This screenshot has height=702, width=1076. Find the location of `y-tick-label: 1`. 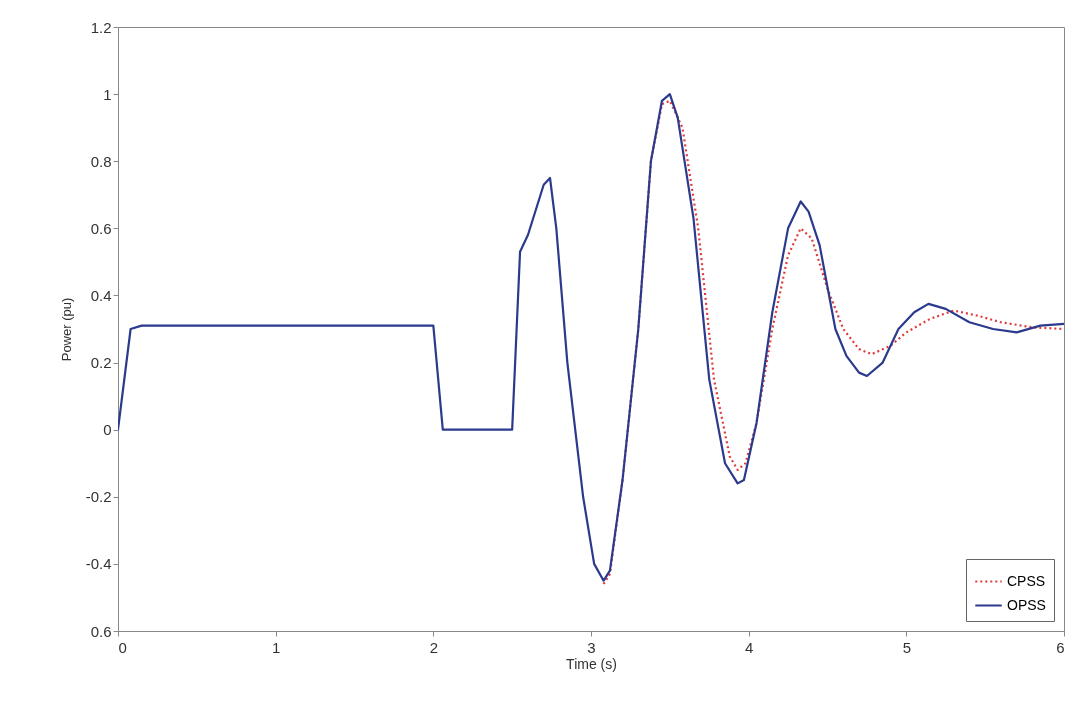

y-tick-label: 1 is located at coordinates (107, 94).